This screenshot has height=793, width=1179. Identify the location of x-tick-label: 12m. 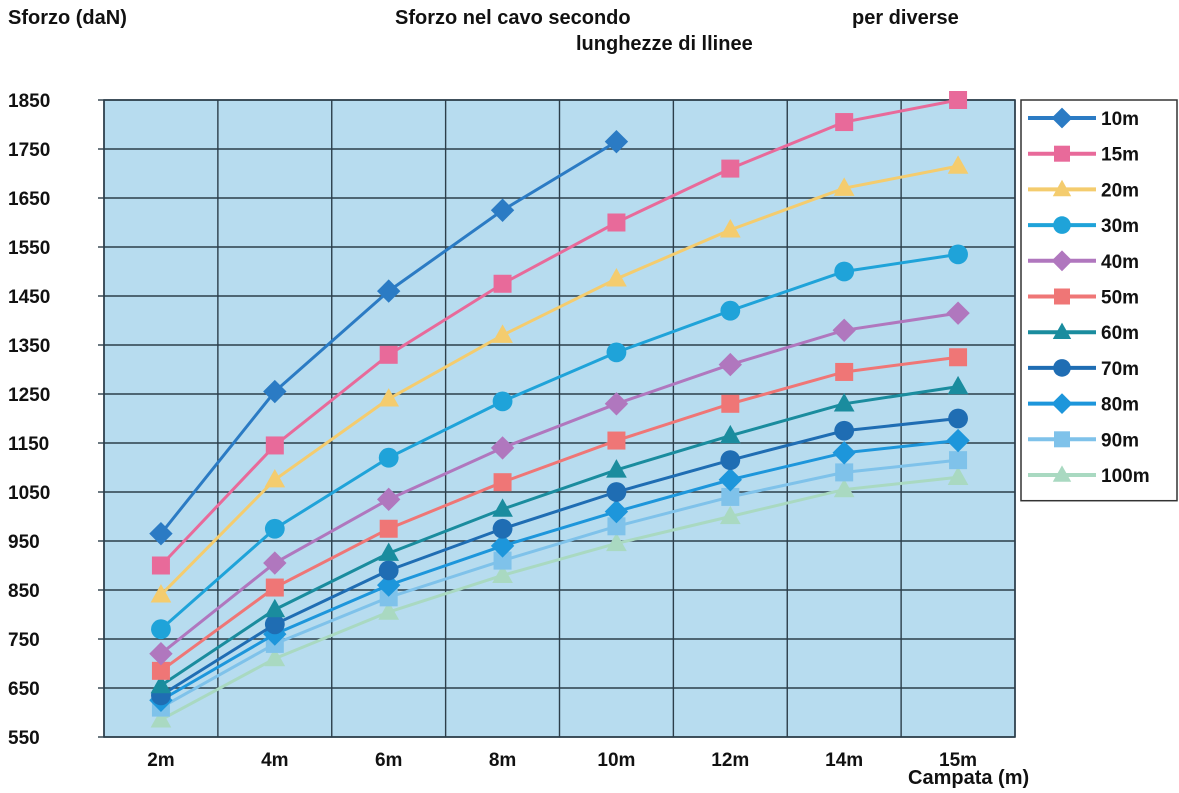
(730, 760).